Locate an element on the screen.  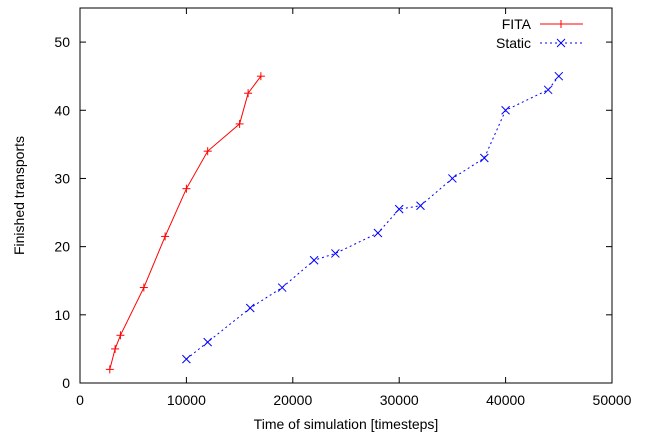
y-tick-label: 50 is located at coordinates (62, 42).